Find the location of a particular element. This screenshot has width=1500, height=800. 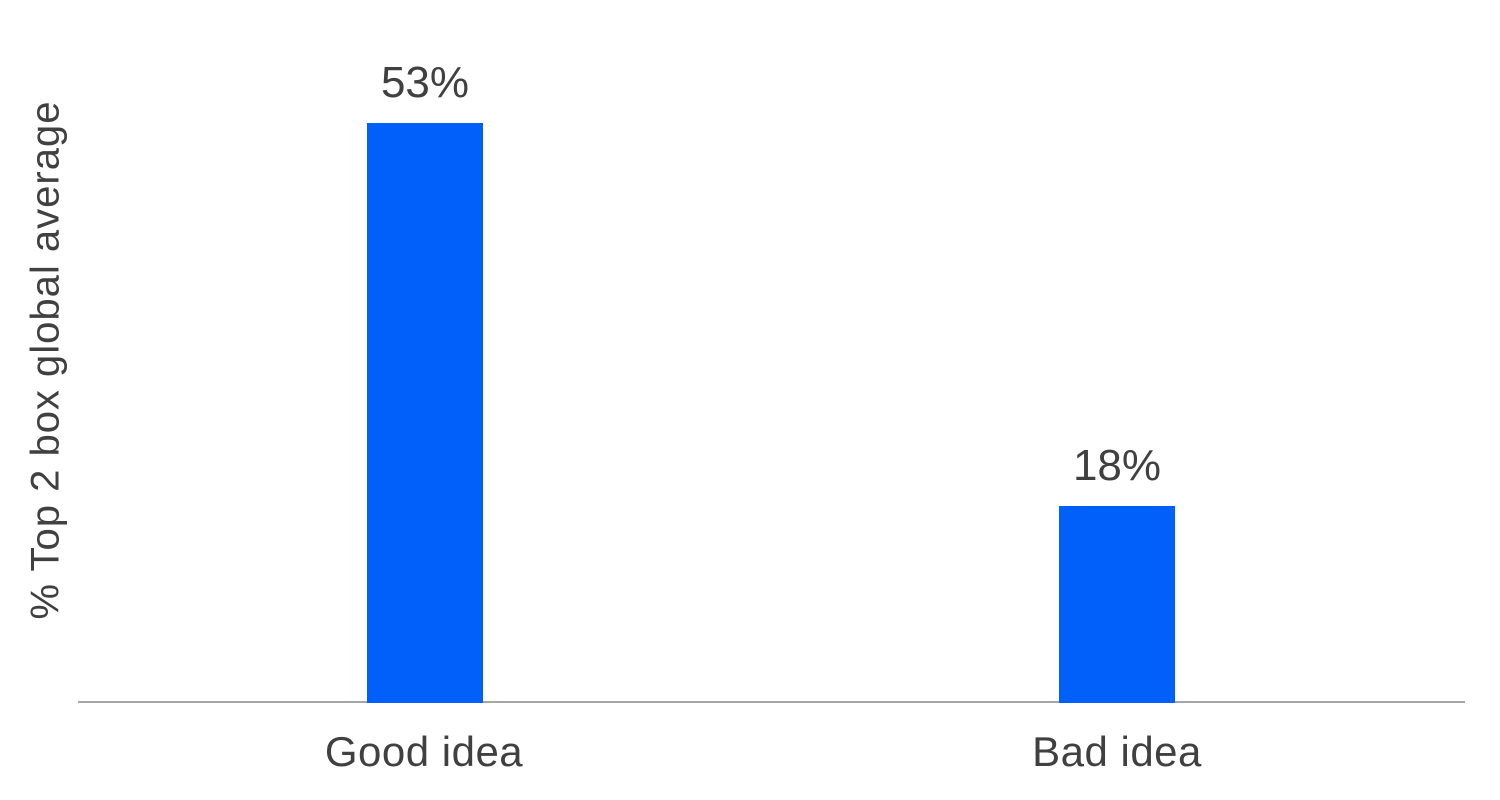

bar-group-good-idea: 53% is located at coordinates (425, 382).